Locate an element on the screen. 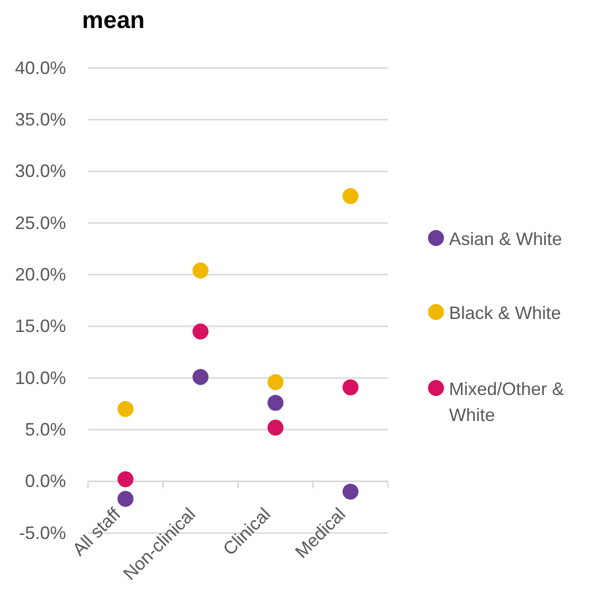 The height and width of the screenshot is (596, 601). y-tick-label: 20.0% is located at coordinates (40, 274).